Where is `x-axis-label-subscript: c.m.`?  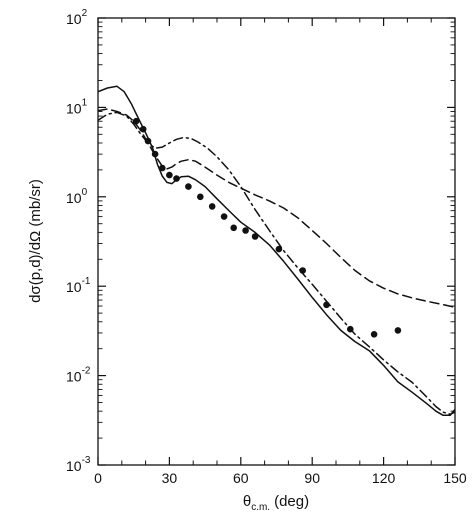
x-axis-label-subscript: c.m. is located at coordinates (260, 507).